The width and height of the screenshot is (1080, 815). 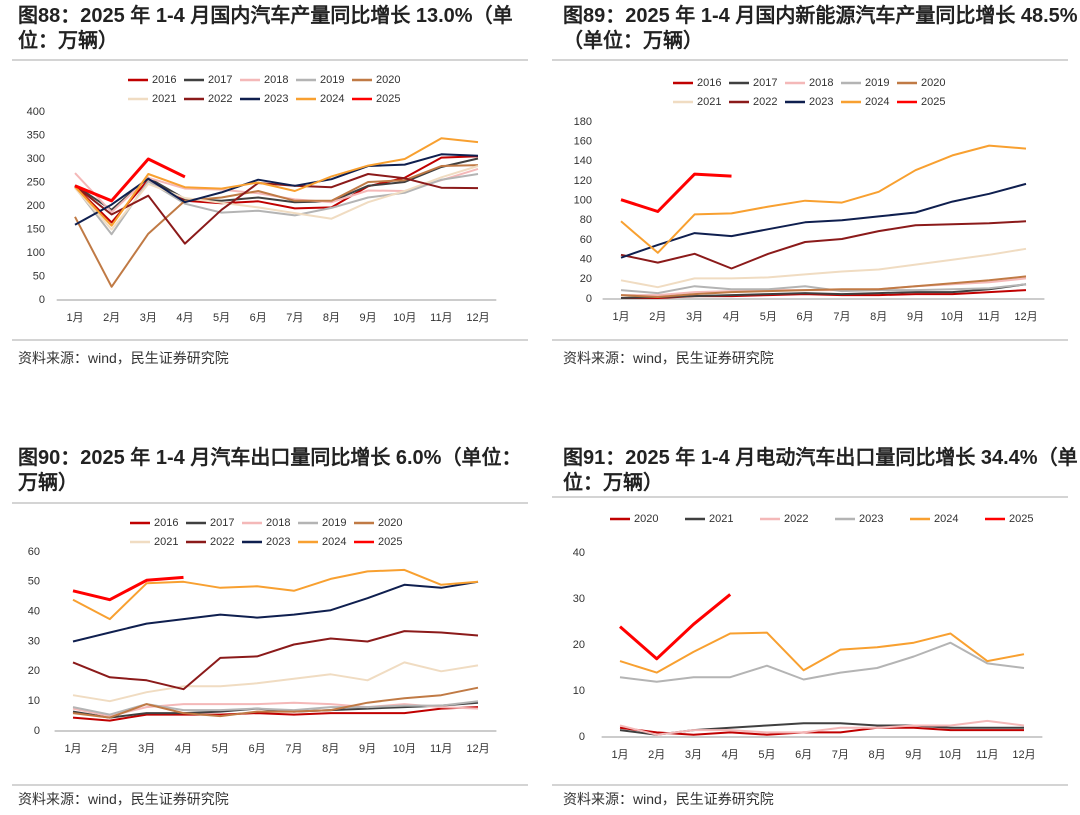 I want to click on y-tick-label: 140, so click(x=583, y=161).